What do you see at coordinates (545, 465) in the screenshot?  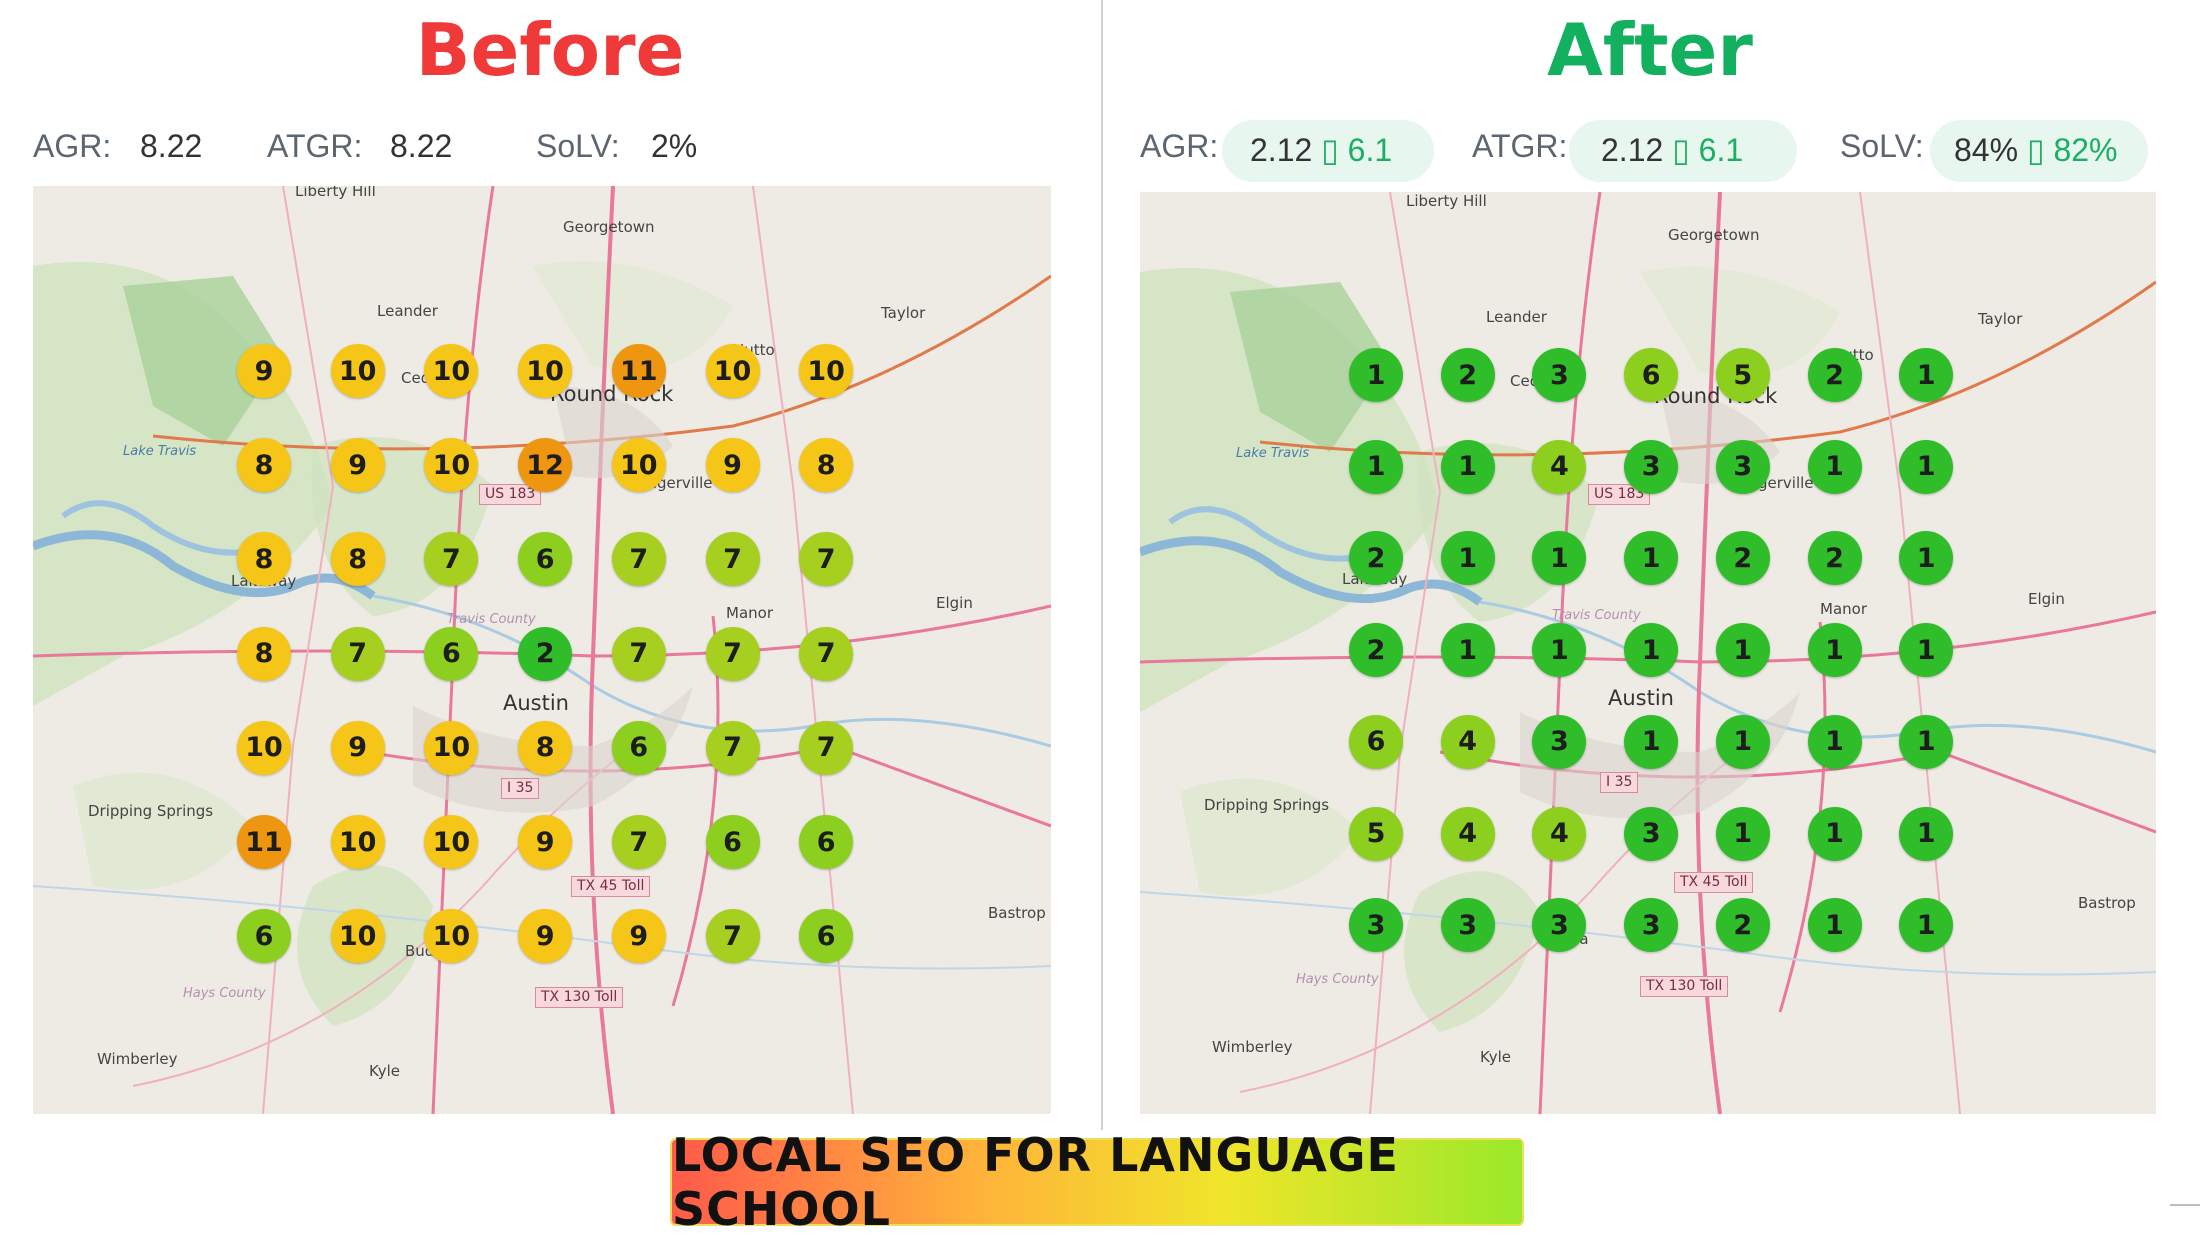 I see `before-rank-marker: 12` at bounding box center [545, 465].